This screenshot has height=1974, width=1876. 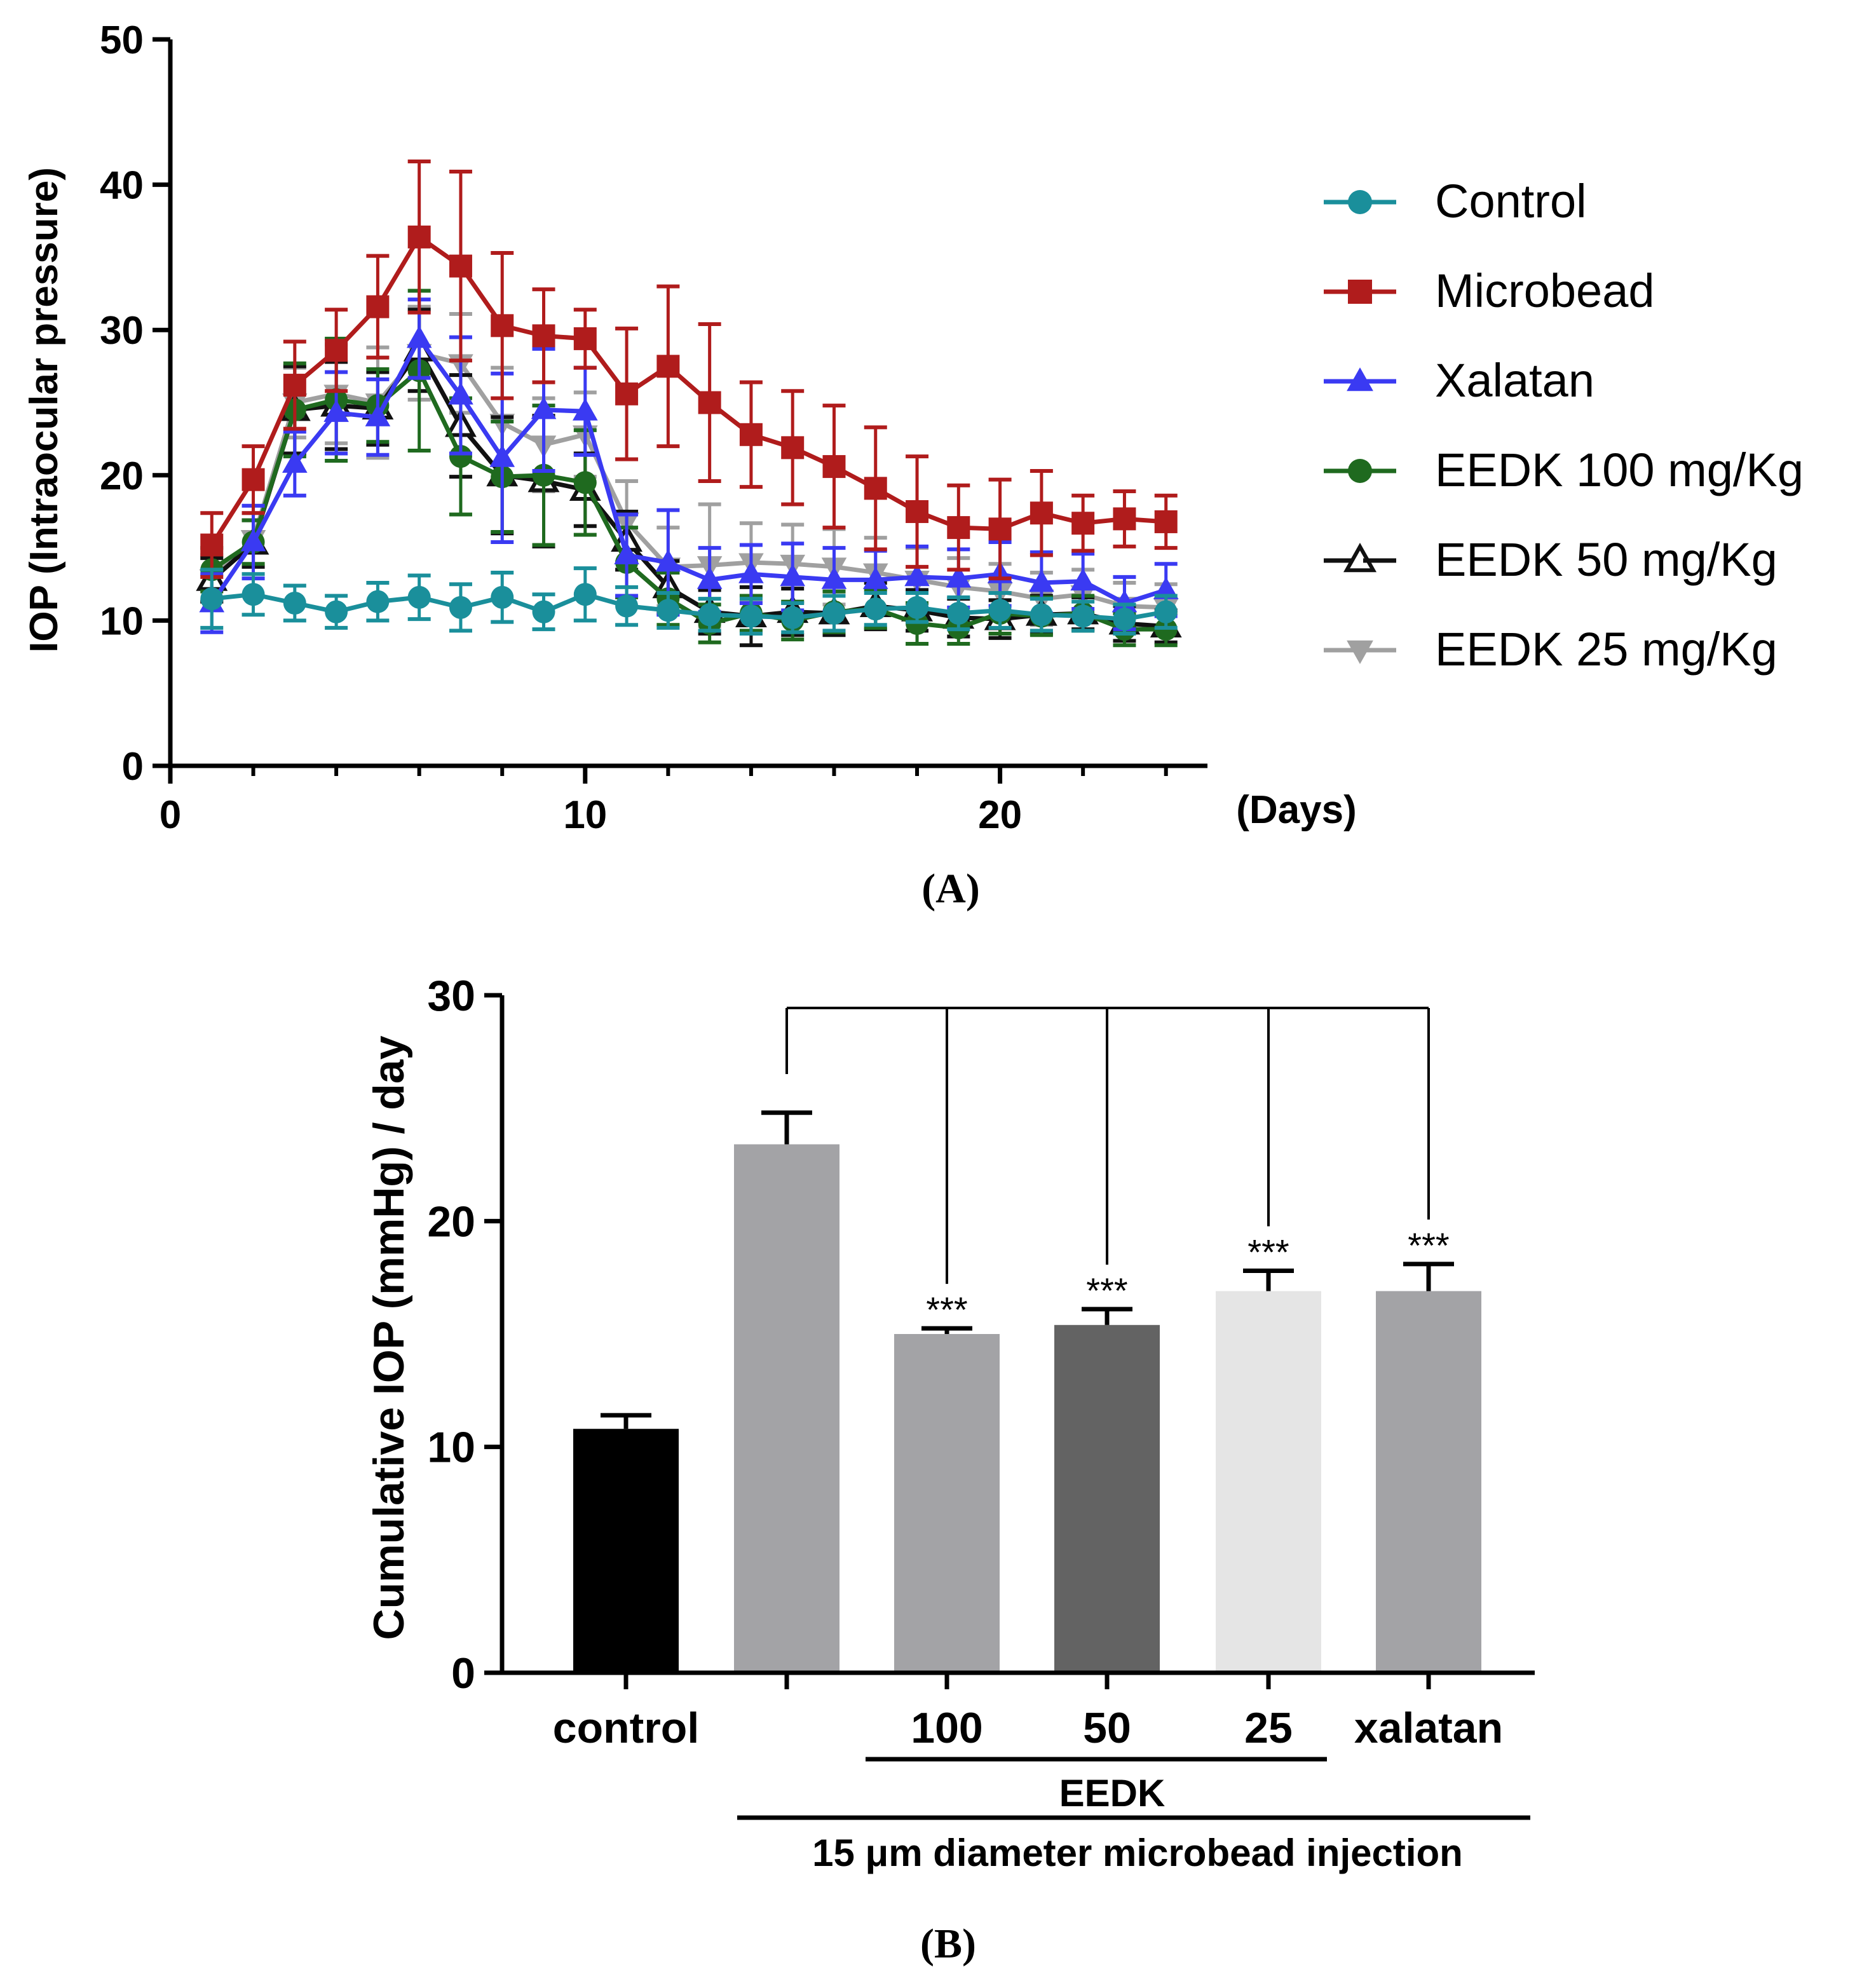 I want to click on legend-entry-control: Control, so click(x=1455, y=202).